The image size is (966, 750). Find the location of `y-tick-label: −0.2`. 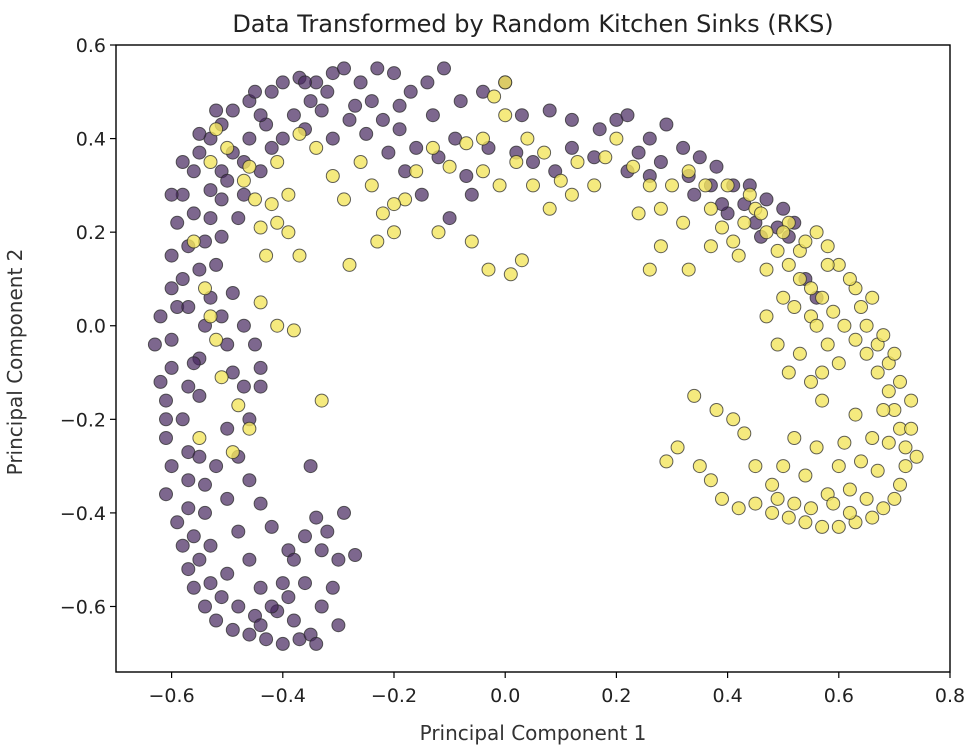

y-tick-label: −0.2 is located at coordinates (83, 420).